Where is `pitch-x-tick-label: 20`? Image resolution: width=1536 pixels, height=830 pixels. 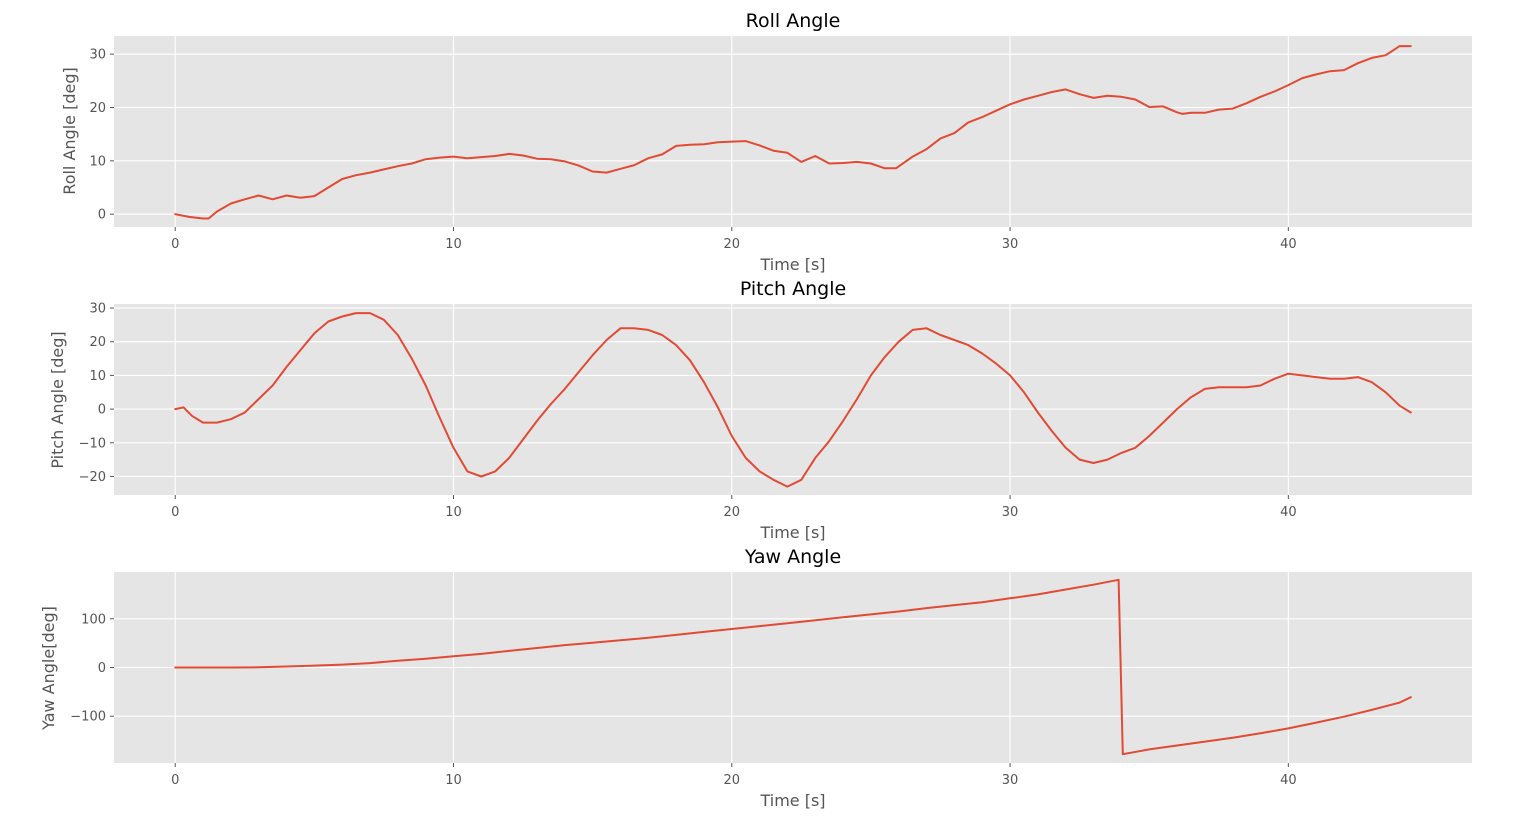 pitch-x-tick-label: 20 is located at coordinates (732, 512).